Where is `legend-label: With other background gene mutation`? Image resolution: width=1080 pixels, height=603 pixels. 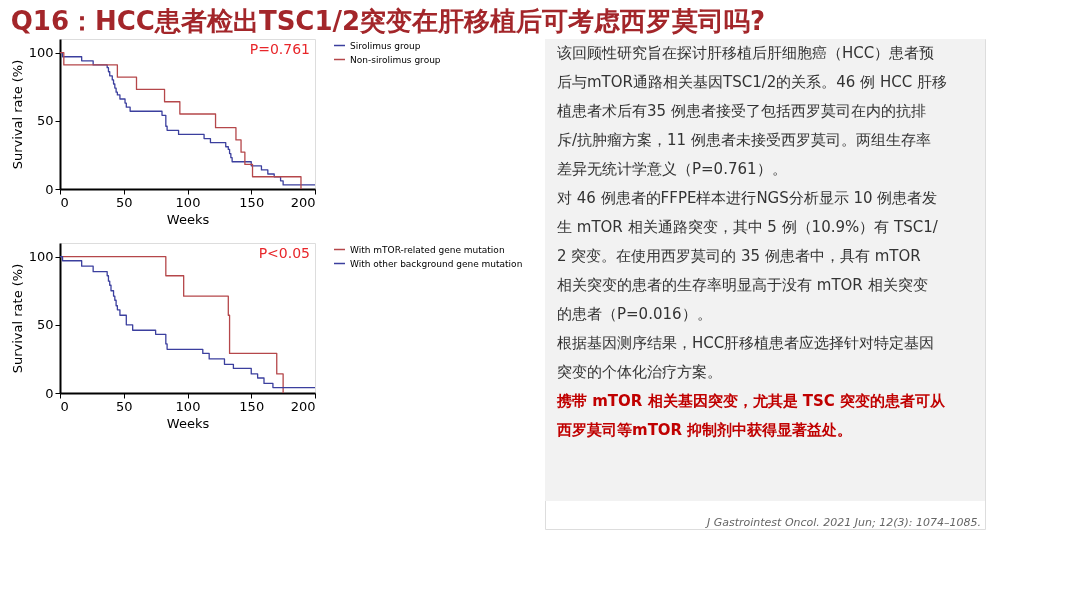
legend-label: With other background gene mutation is located at coordinates (436, 263).